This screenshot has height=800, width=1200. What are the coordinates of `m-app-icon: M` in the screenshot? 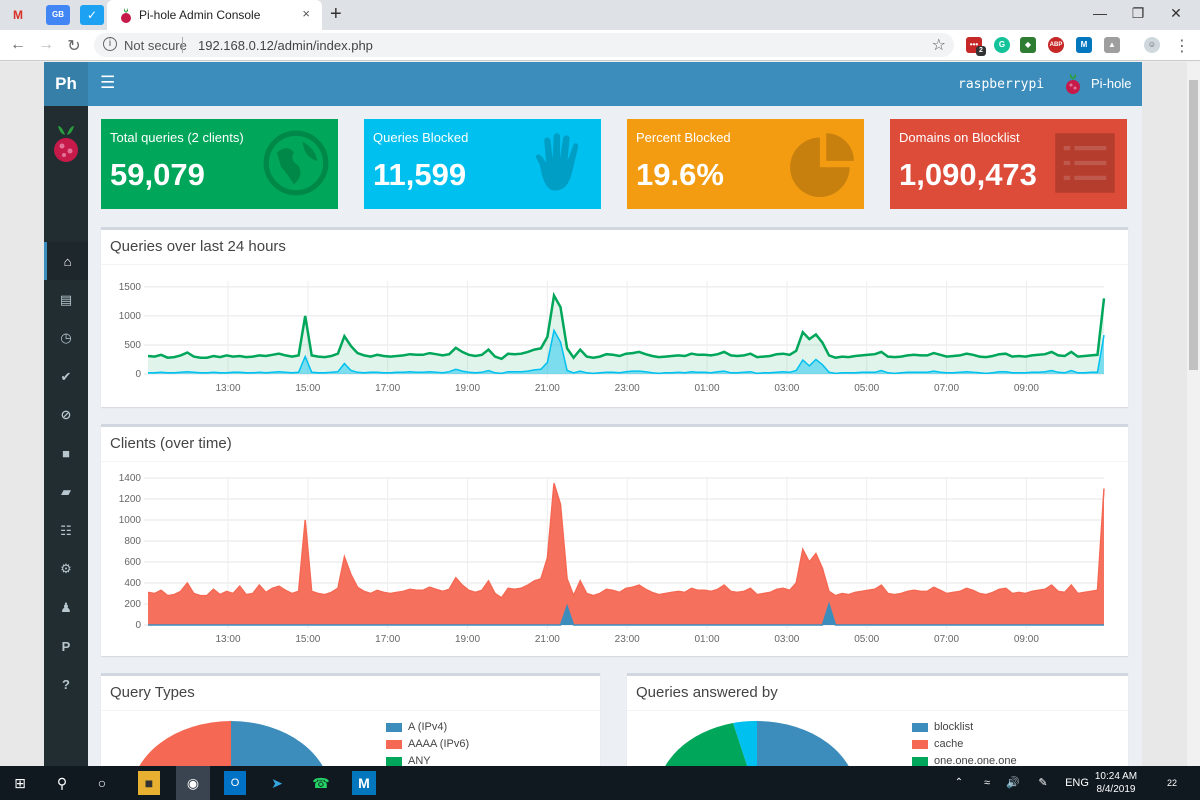 It's located at (364, 783).